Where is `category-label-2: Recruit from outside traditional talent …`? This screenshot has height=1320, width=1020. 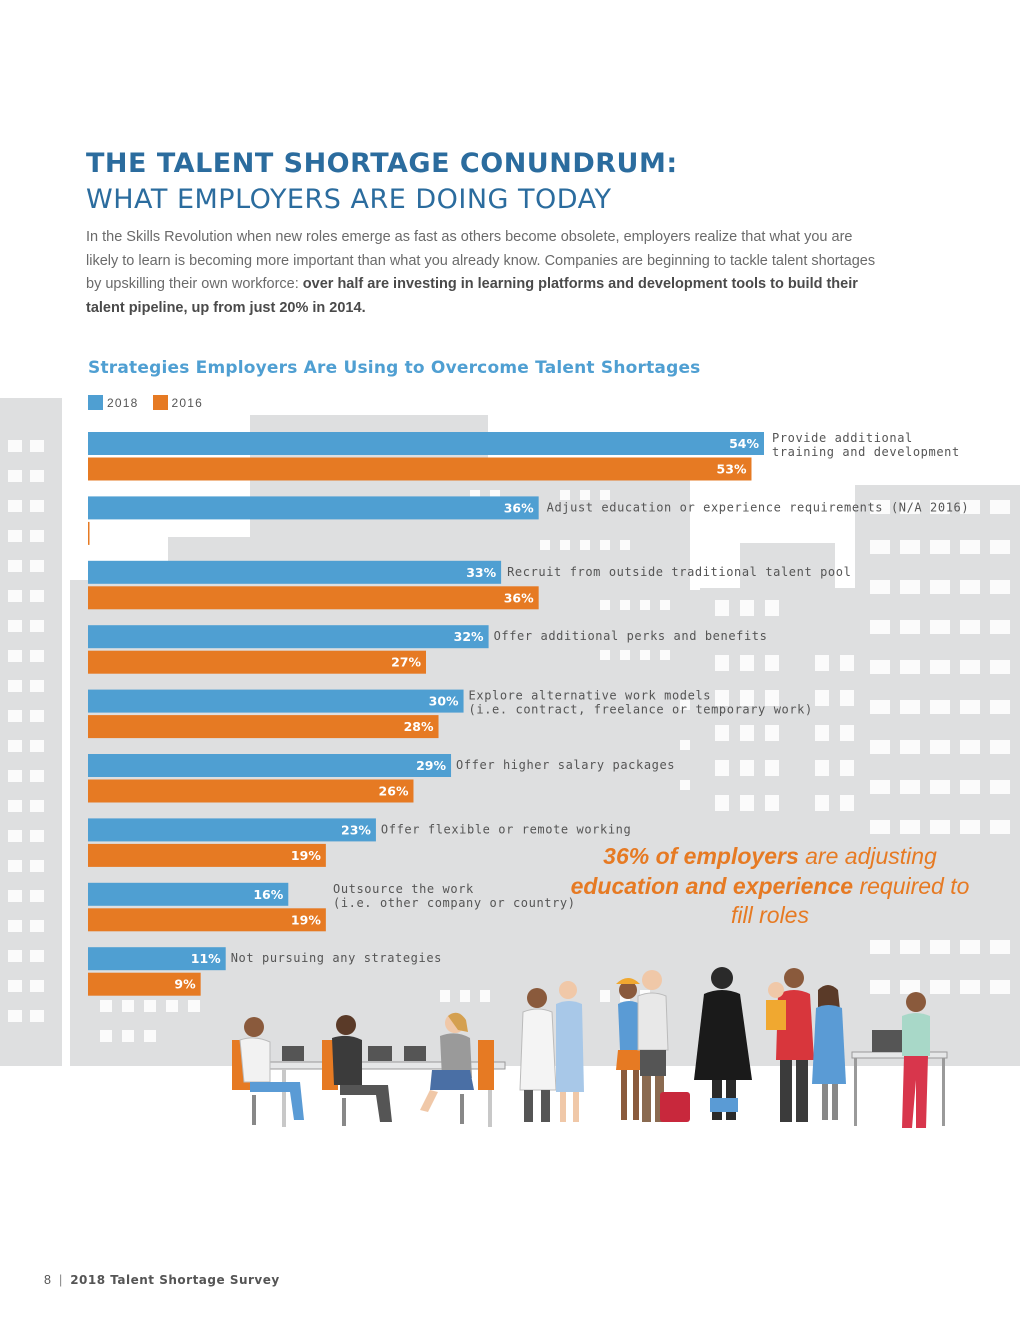
category-label-2: Recruit from outside traditional talent … is located at coordinates (679, 572).